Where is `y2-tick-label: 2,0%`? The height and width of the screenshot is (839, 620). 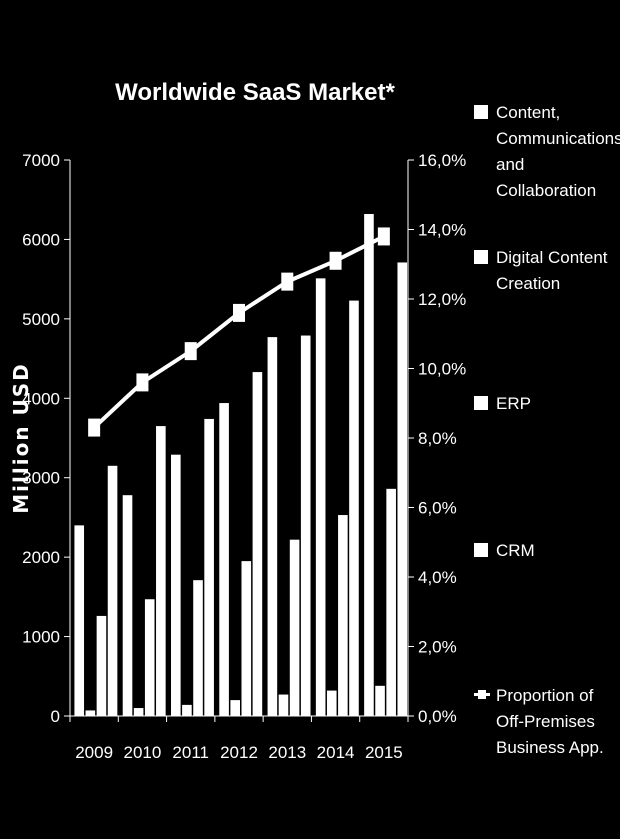
y2-tick-label: 2,0% is located at coordinates (437, 647).